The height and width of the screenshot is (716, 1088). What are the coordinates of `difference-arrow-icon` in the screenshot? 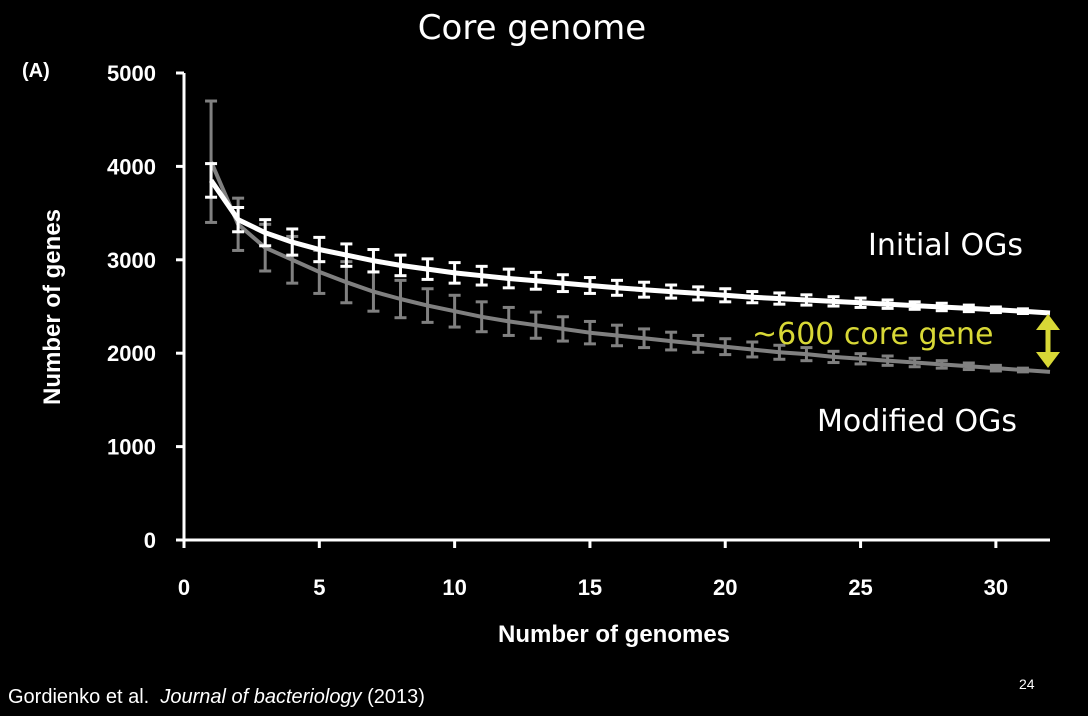 It's located at (1048, 341).